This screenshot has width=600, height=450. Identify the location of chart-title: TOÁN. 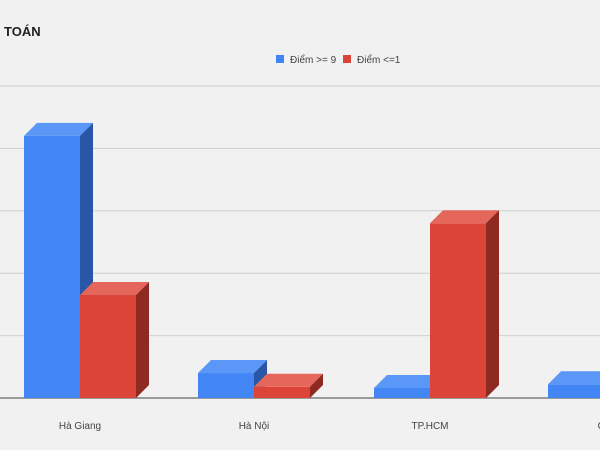
(22, 31).